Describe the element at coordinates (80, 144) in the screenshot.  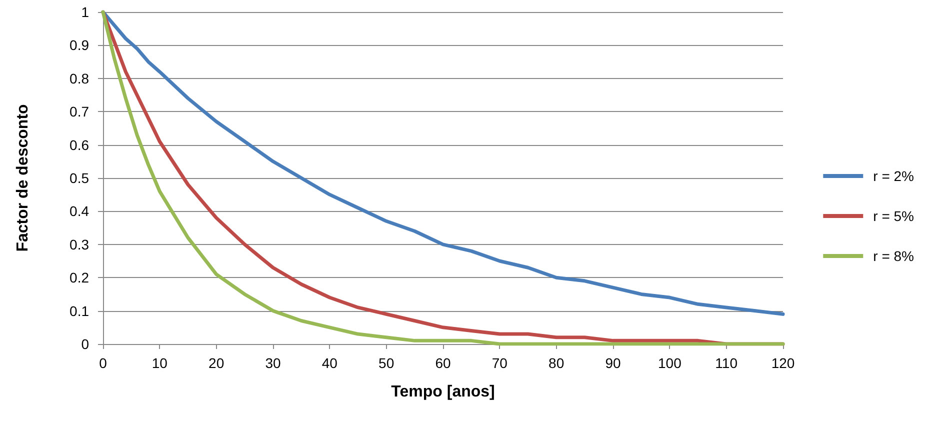
I see `y-tick-label: 0.6` at that location.